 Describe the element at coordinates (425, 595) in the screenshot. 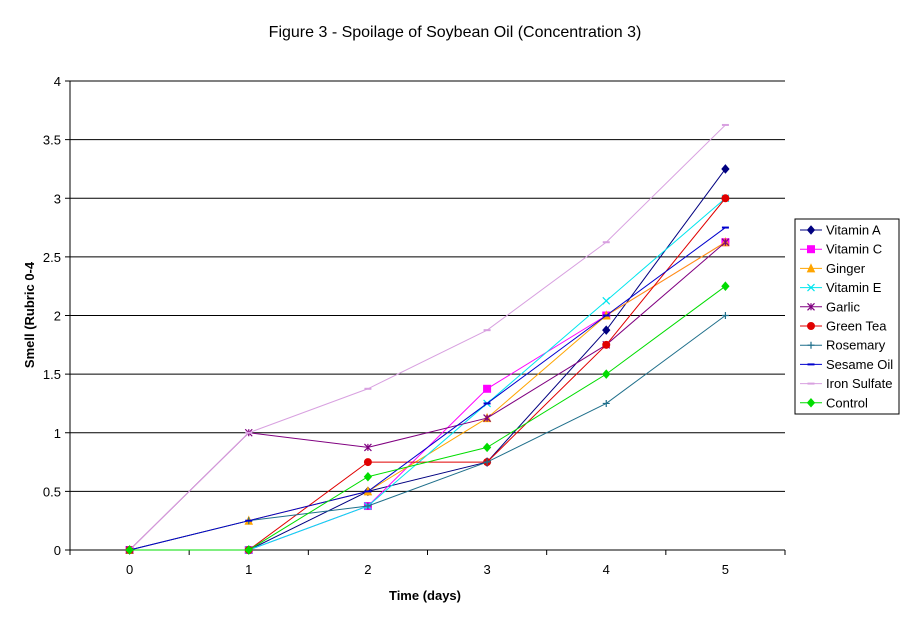

I see `x-axis-title: Time (days)` at that location.